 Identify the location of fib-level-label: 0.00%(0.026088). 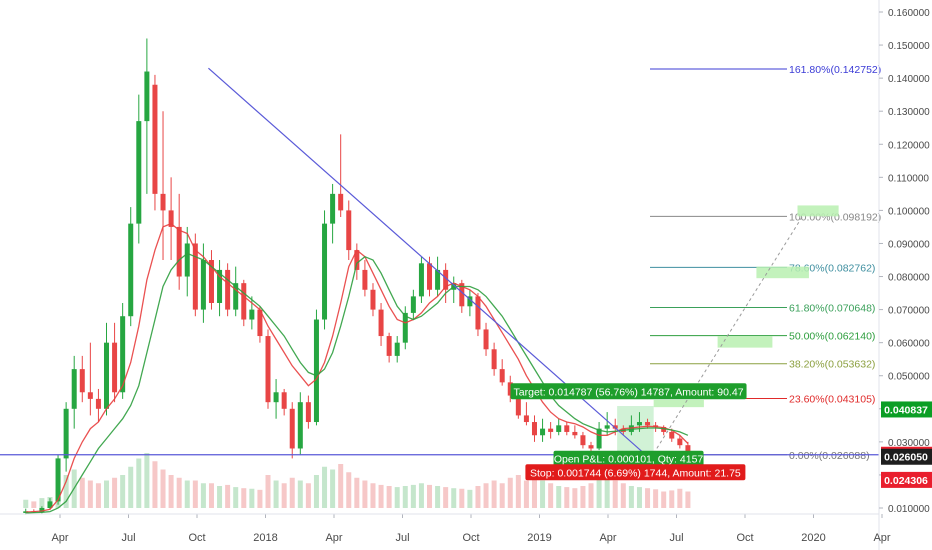
(829, 456).